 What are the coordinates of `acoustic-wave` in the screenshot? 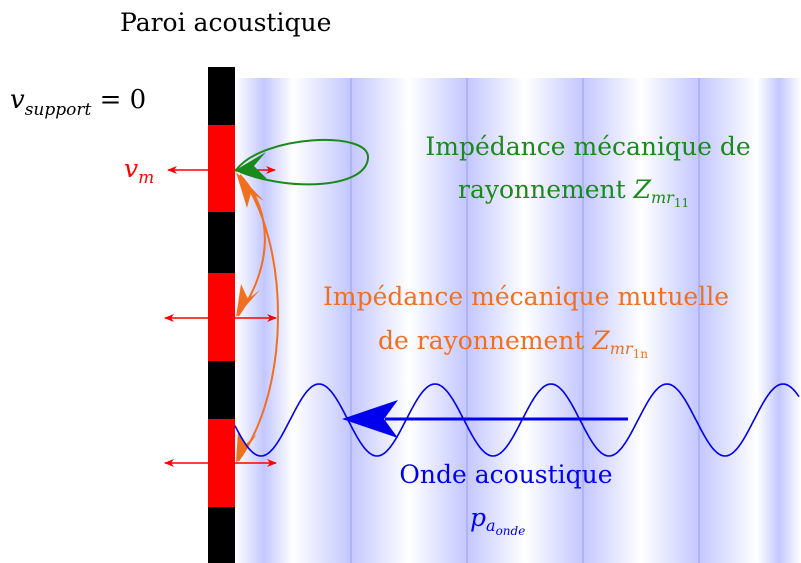 It's located at (517, 420).